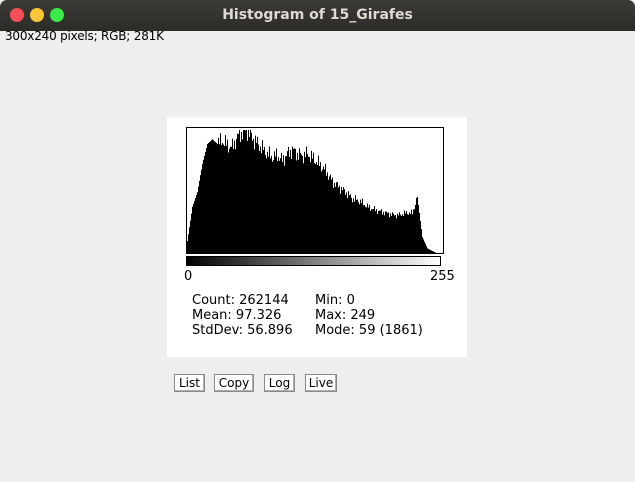 This screenshot has height=482, width=635. I want to click on axis-max-label: 255, so click(442, 276).